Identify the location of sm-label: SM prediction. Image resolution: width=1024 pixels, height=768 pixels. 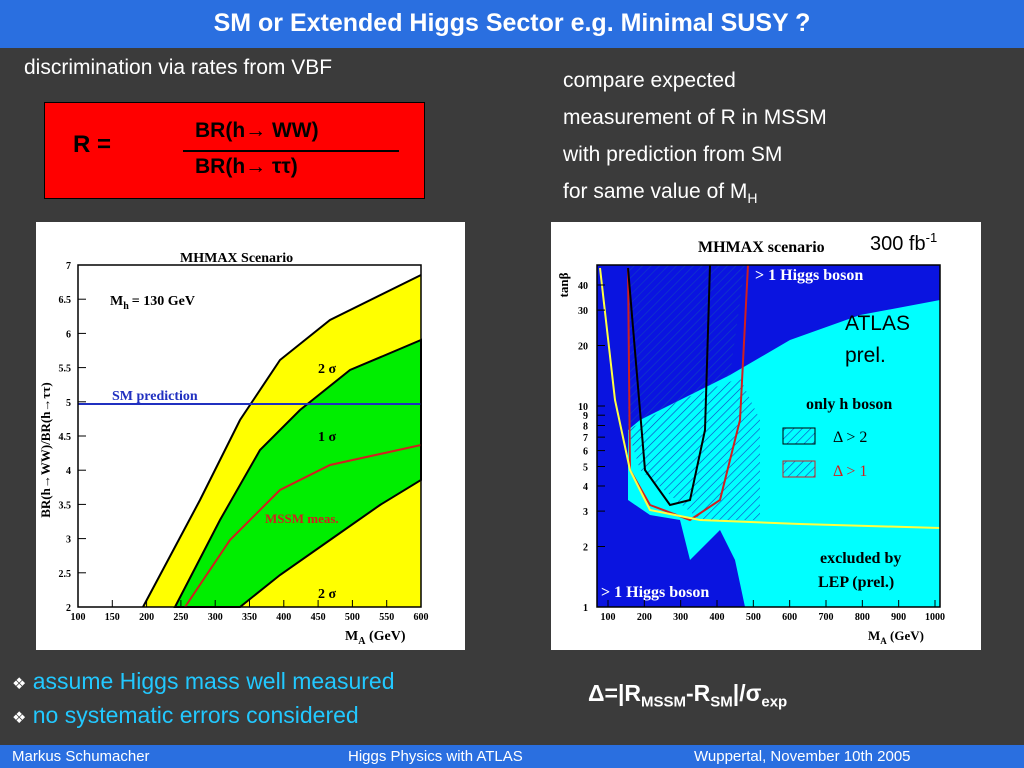
(155, 396).